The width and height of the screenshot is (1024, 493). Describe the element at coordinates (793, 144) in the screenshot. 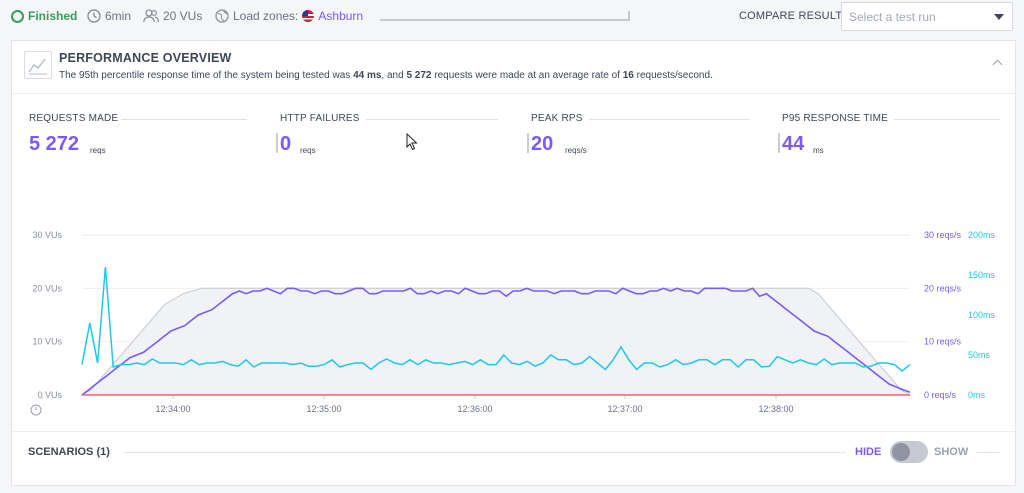

I see `metric-value: 44` at that location.